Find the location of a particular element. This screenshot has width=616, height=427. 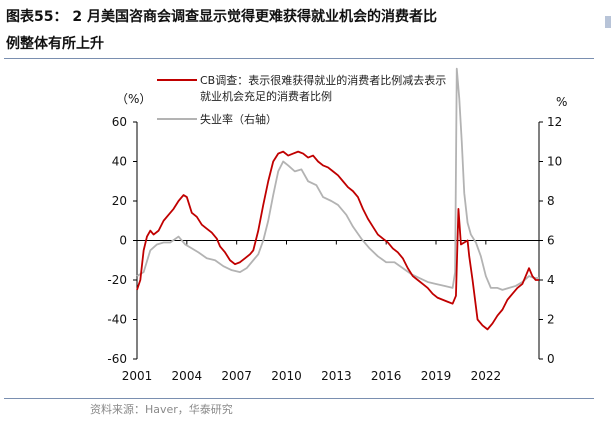

source-note: 资料来源：Haver，华泰研究 is located at coordinates (161, 409).